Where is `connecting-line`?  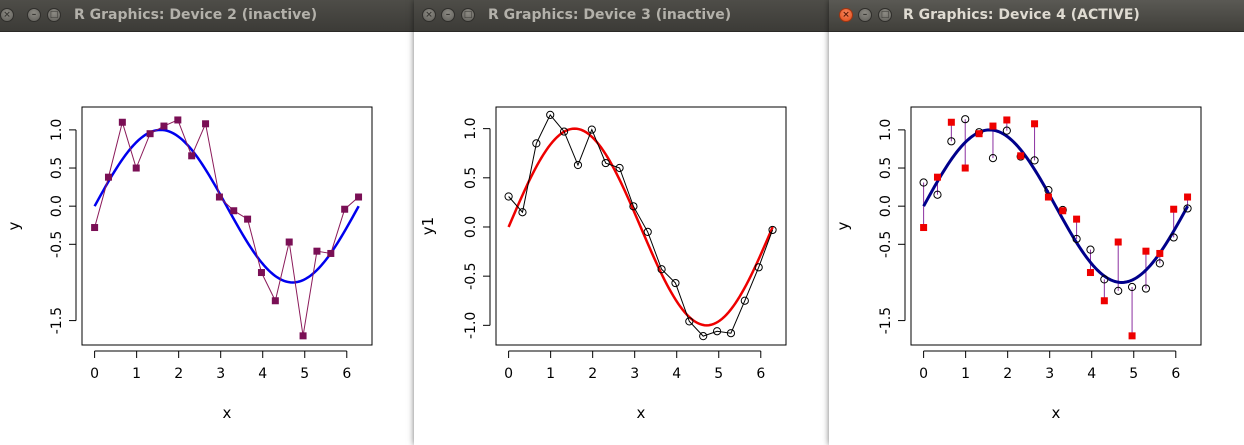 connecting-line is located at coordinates (226, 227).